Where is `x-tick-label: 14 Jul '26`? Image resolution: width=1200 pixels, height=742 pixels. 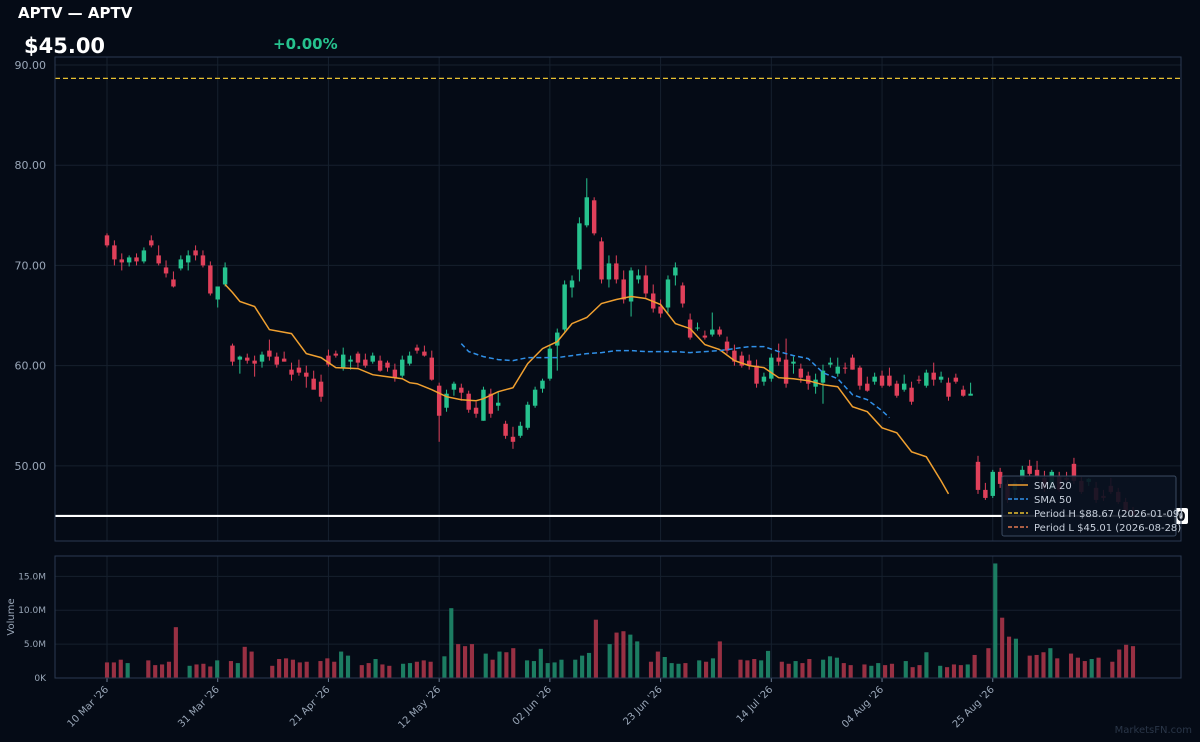 x-tick-label: 14 Jul '26 is located at coordinates (755, 704).